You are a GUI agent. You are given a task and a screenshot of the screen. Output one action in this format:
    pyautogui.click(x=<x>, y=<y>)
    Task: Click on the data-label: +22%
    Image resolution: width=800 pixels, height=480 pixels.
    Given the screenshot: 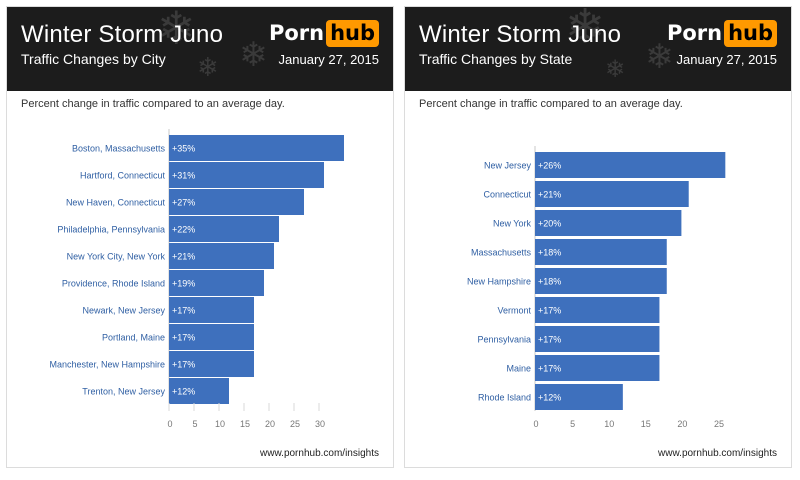 What is the action you would take?
    pyautogui.click(x=183, y=230)
    